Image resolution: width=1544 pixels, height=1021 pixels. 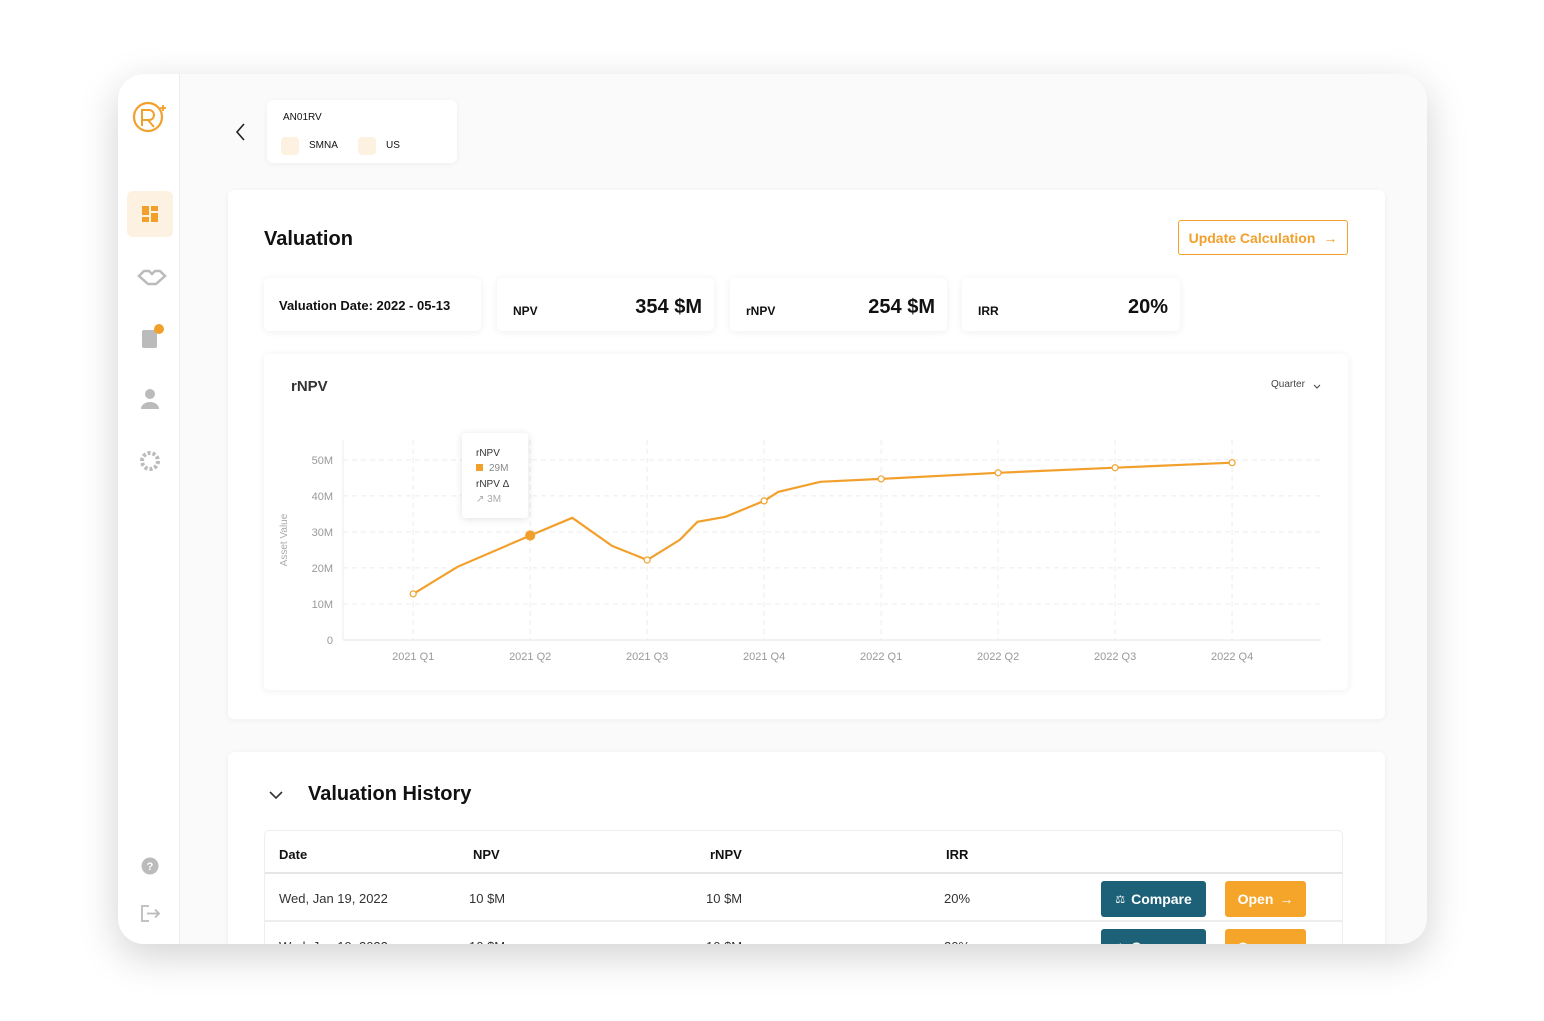 What do you see at coordinates (499, 468) in the screenshot?
I see `tooltip-value: 29M` at bounding box center [499, 468].